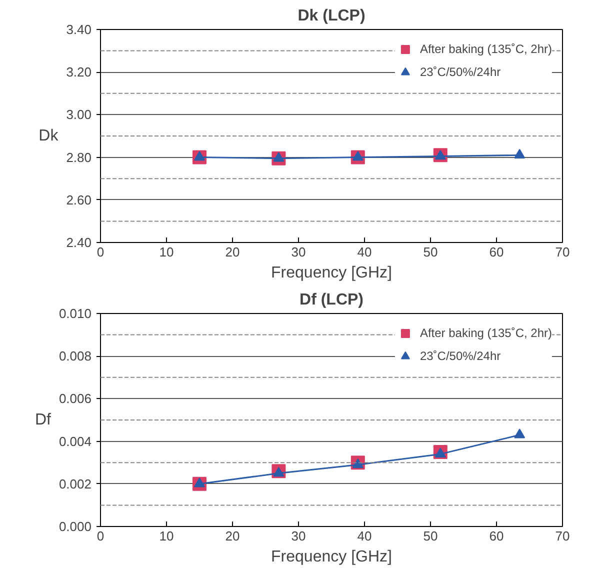  Describe the element at coordinates (49, 136) in the screenshot. I see `y-axis-title: Dk` at that location.